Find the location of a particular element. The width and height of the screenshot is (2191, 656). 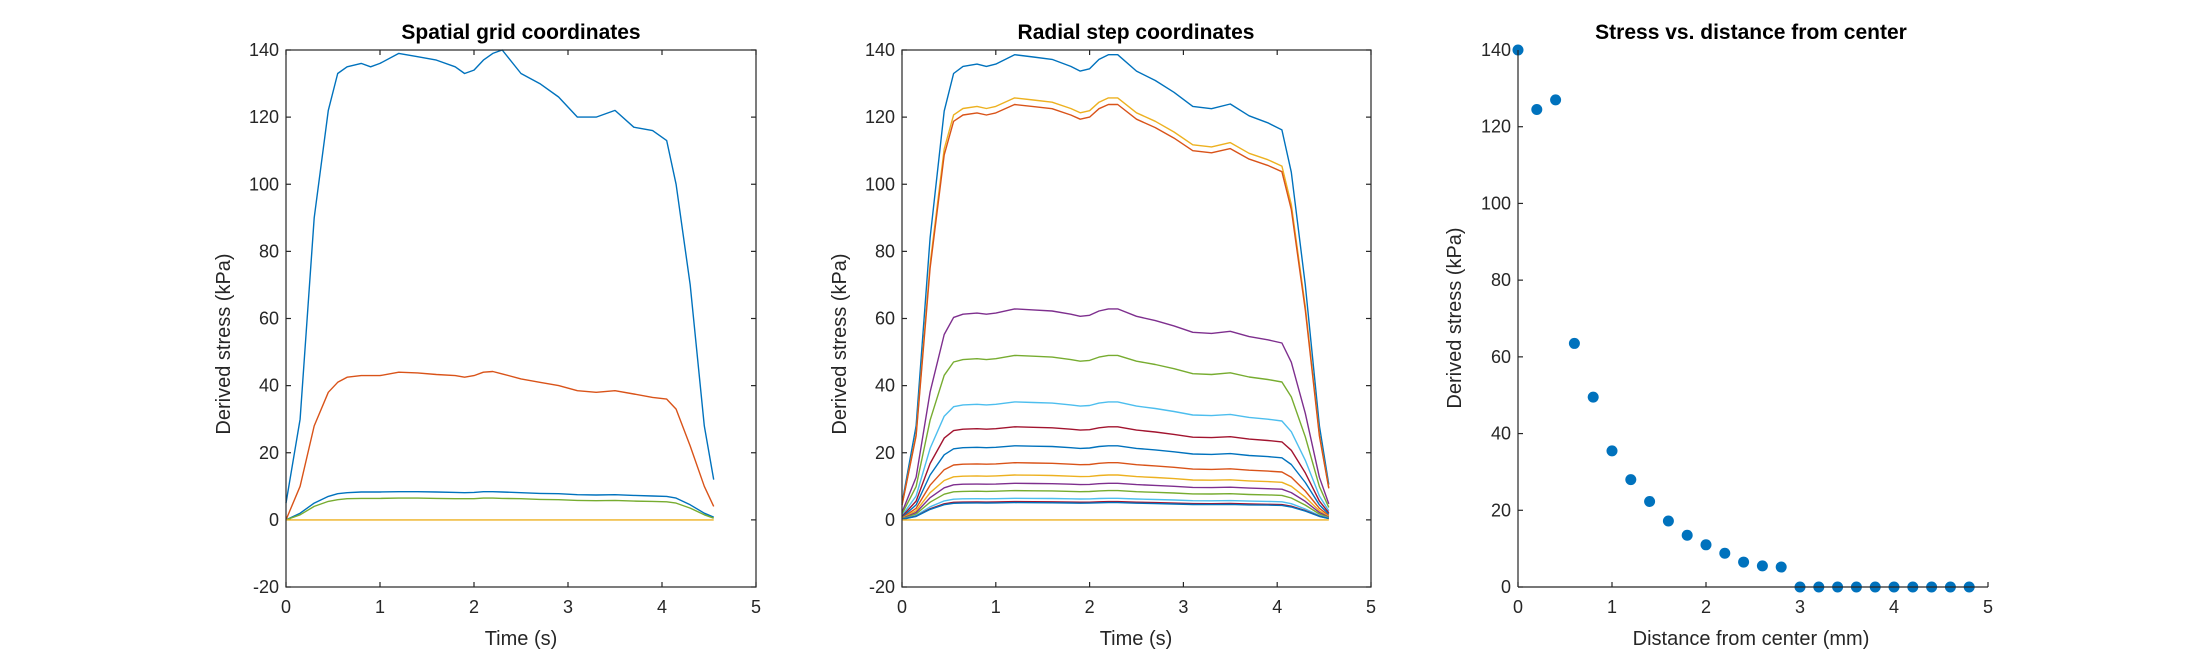

chart-title: Spatial grid coordinates is located at coordinates (520, 32).